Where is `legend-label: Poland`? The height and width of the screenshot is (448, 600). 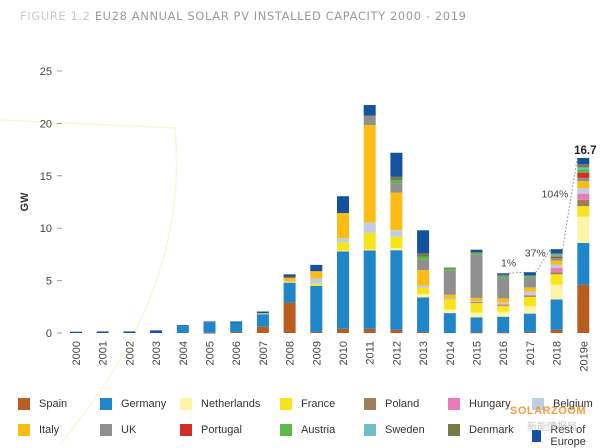 legend-label: Poland is located at coordinates (402, 404).